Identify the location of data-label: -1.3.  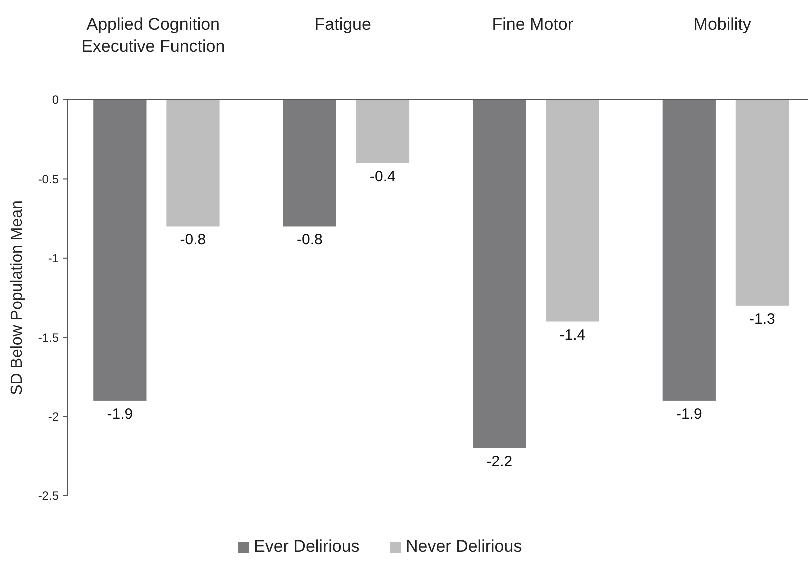
(763, 319).